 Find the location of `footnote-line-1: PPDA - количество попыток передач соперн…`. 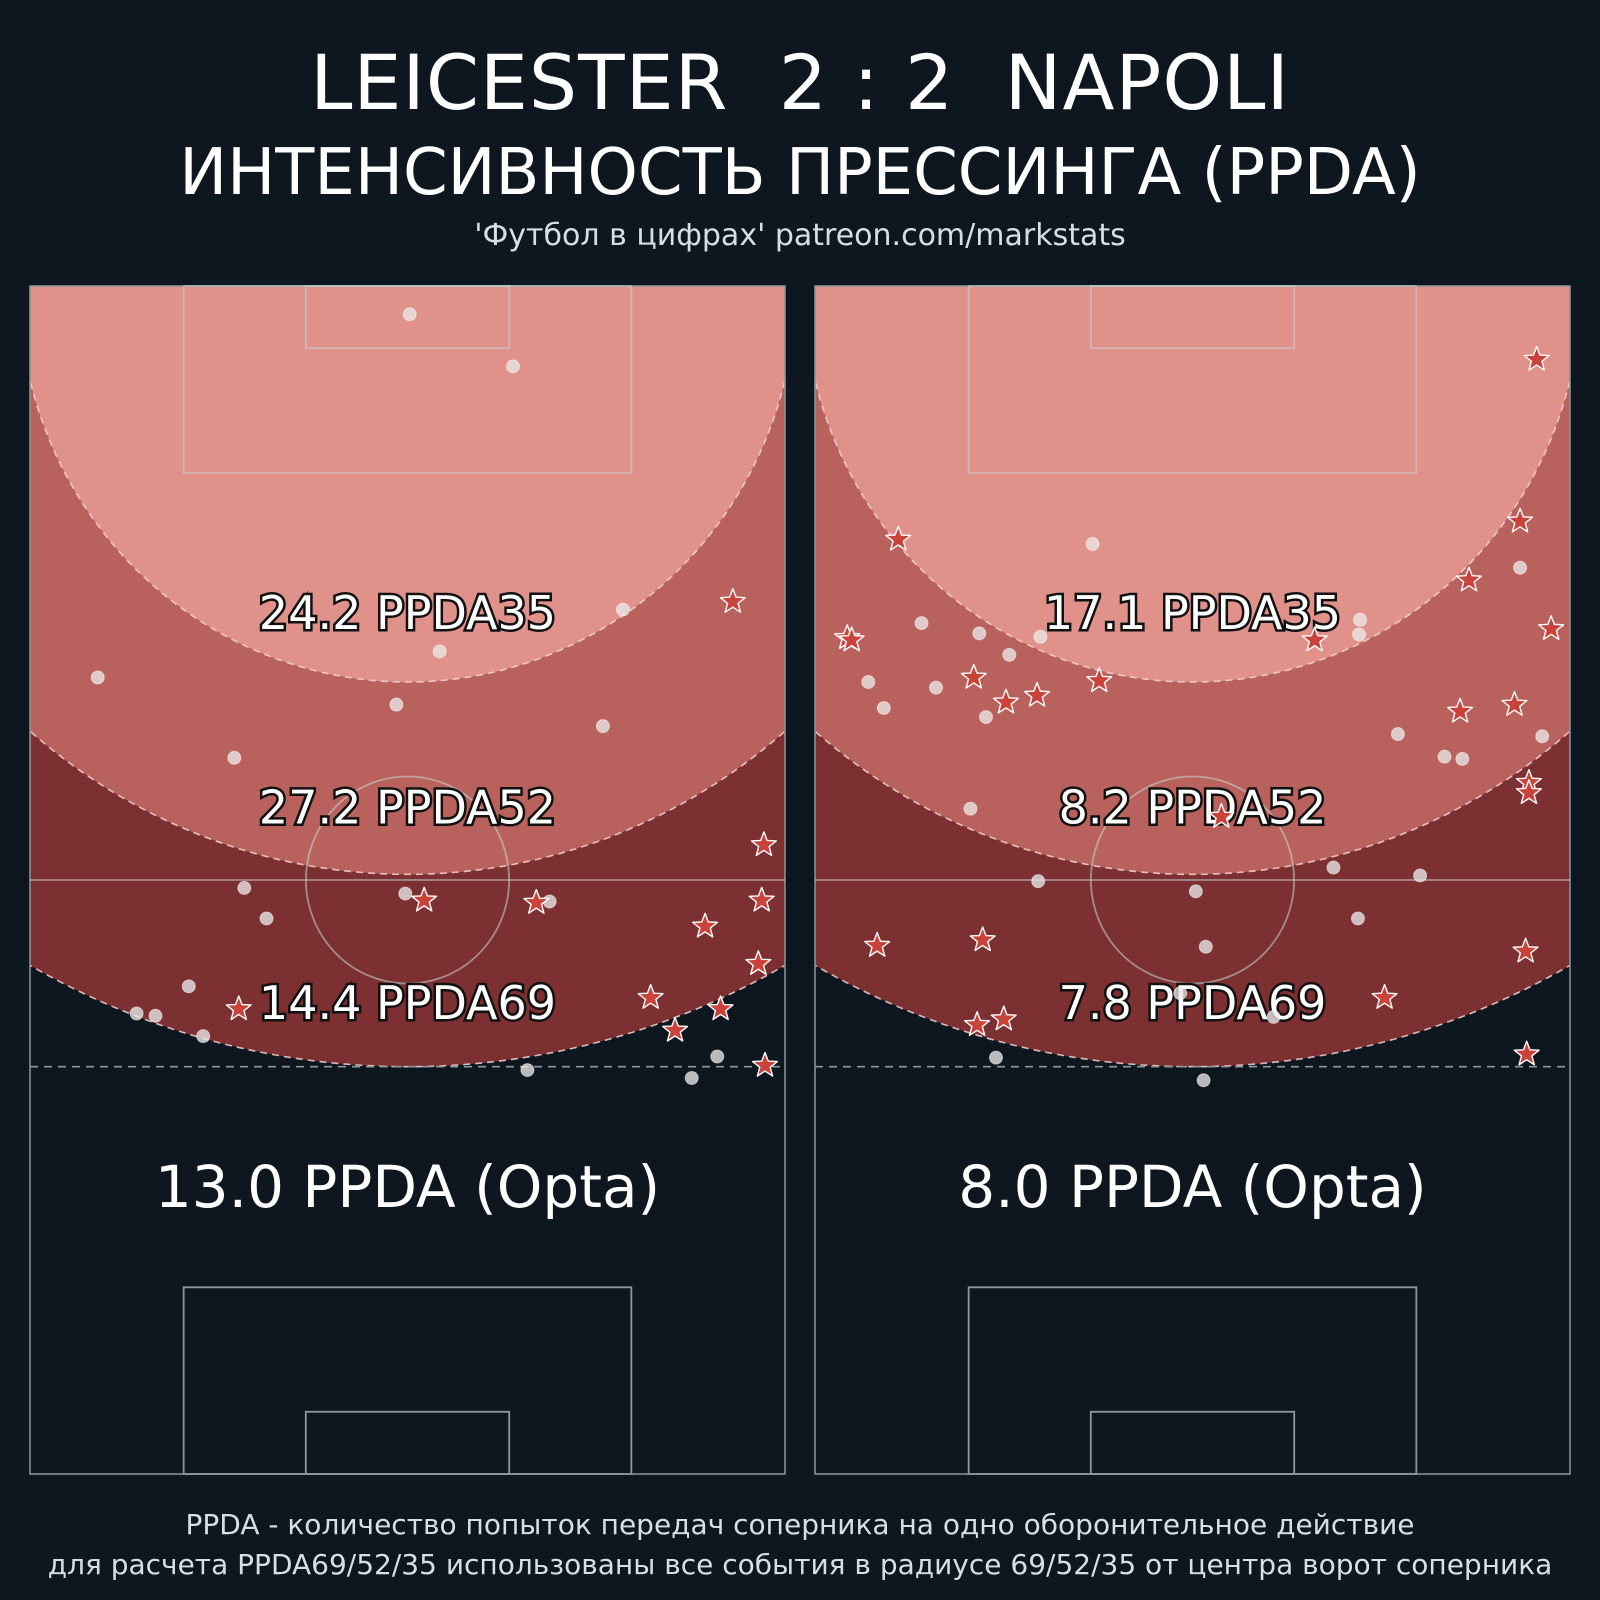

footnote-line-1: PPDA - количество попыток передач соперн… is located at coordinates (800, 1524).